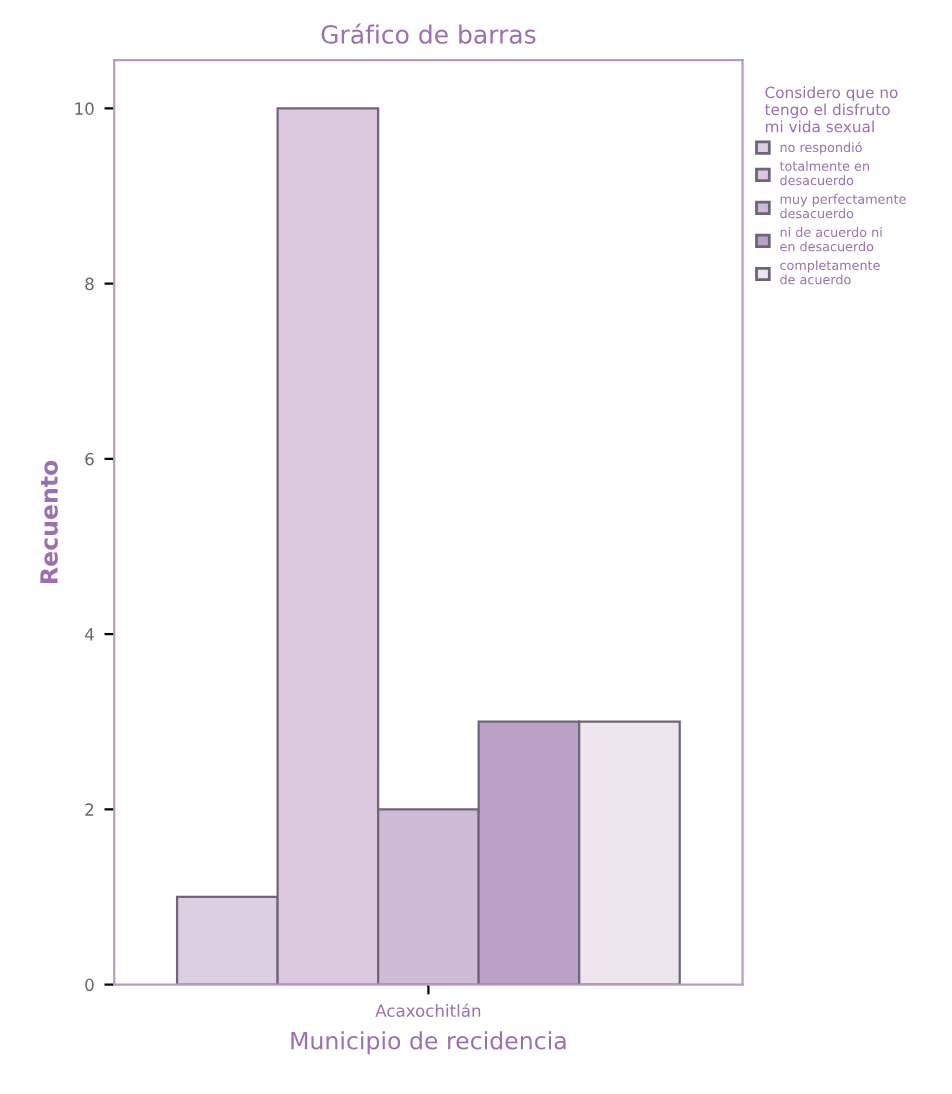 Image resolution: width=952 pixels, height=1094 pixels. Describe the element at coordinates (89, 284) in the screenshot. I see `y-tick-label: 8` at that location.